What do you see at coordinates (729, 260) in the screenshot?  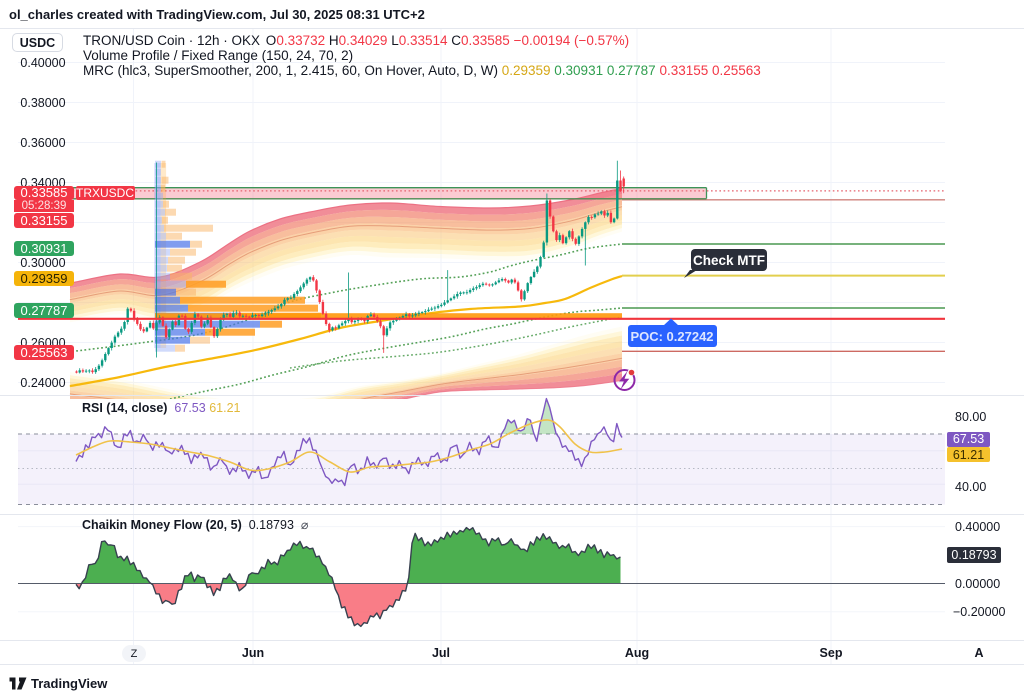 I see `svg-text: Check MTF` at bounding box center [729, 260].